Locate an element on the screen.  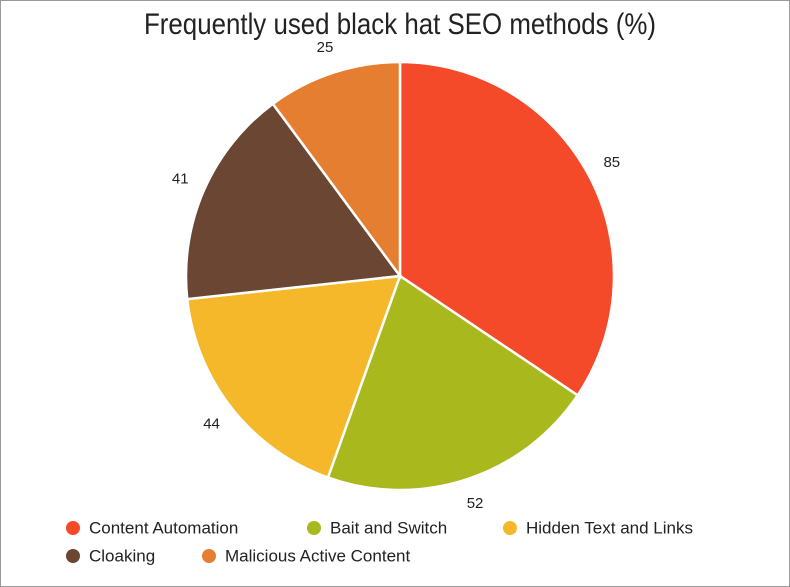
data-label: 25 is located at coordinates (325, 47).